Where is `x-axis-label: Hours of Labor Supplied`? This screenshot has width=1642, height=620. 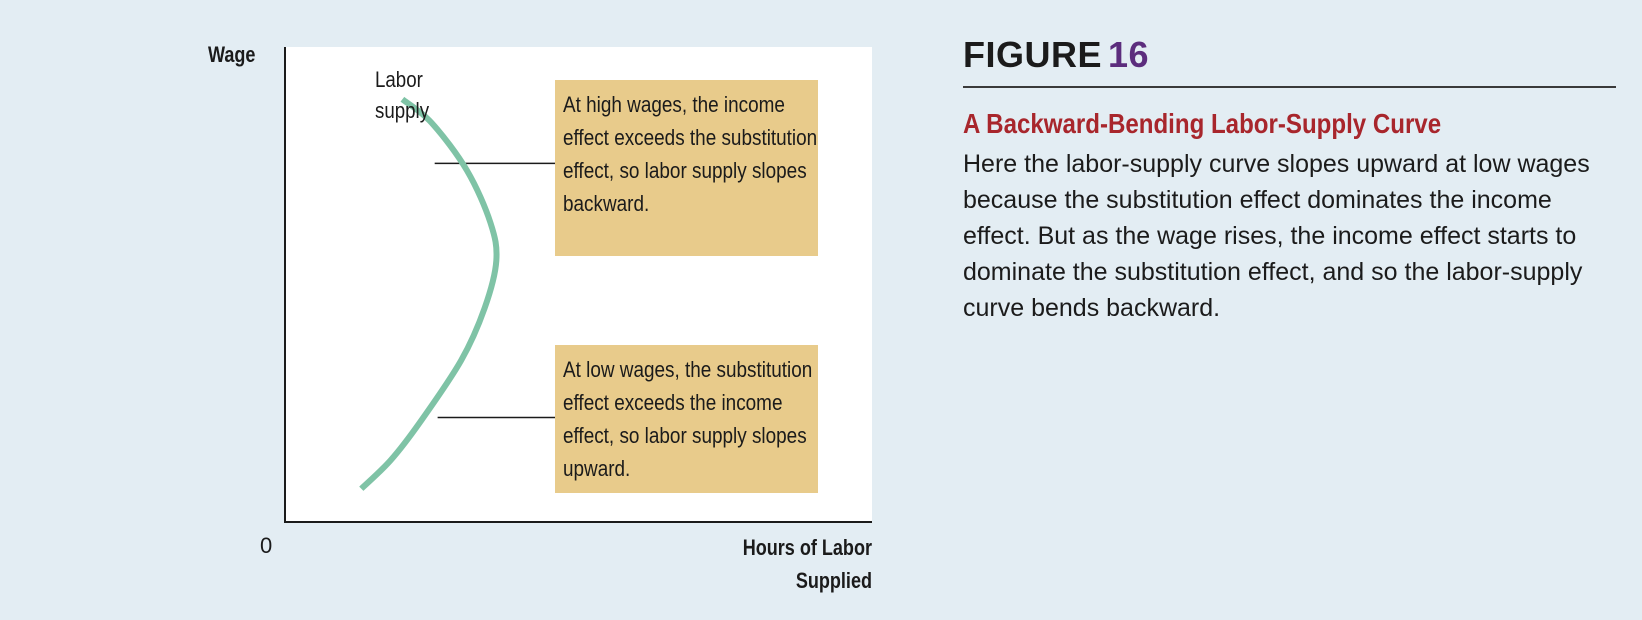
x-axis-label: Hours of Labor Supplied is located at coordinates (782, 564).